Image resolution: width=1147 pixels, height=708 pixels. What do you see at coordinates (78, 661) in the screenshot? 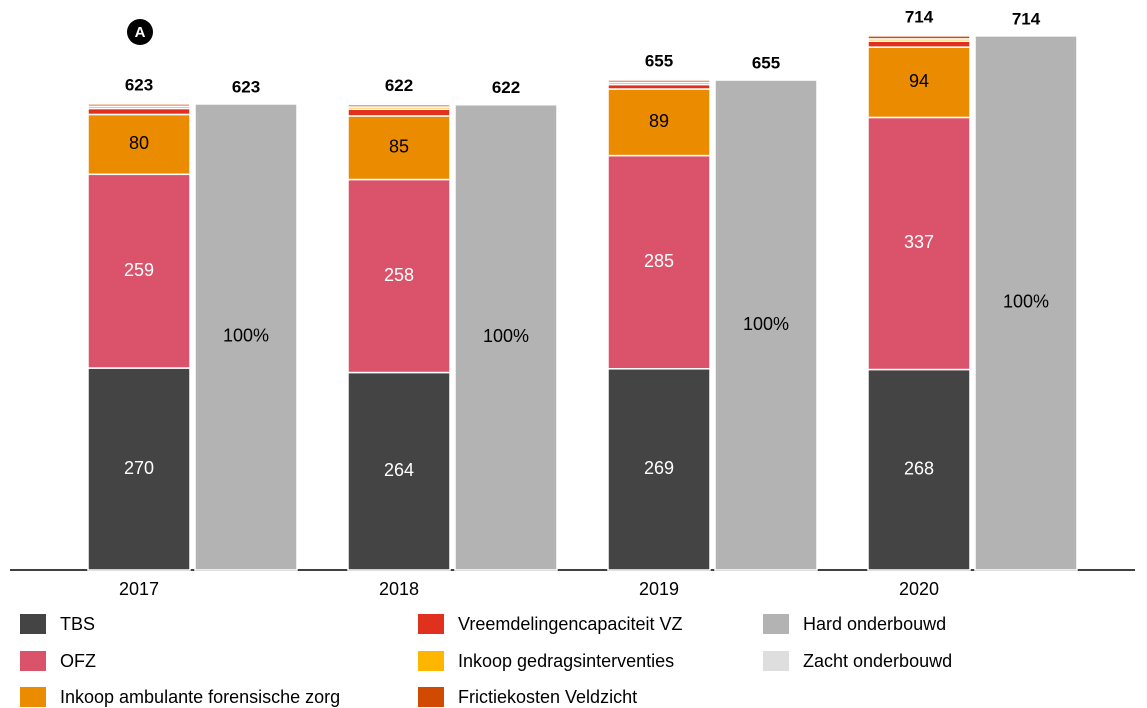
I see `legend-label: OFZ` at bounding box center [78, 661].